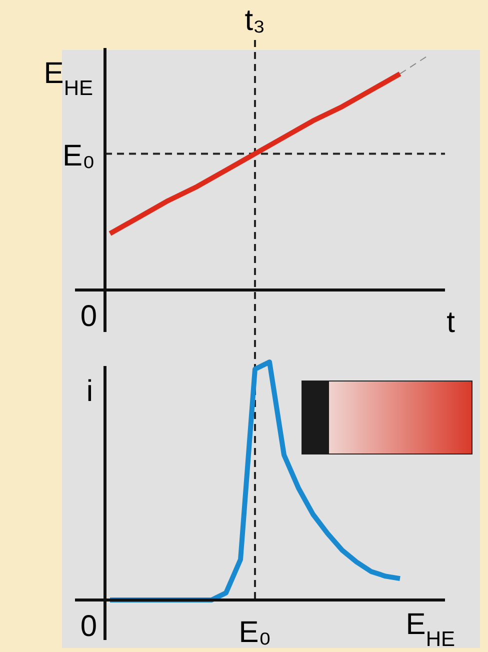  Describe the element at coordinates (451, 322) in the screenshot. I see `x-axis-title: t` at that location.